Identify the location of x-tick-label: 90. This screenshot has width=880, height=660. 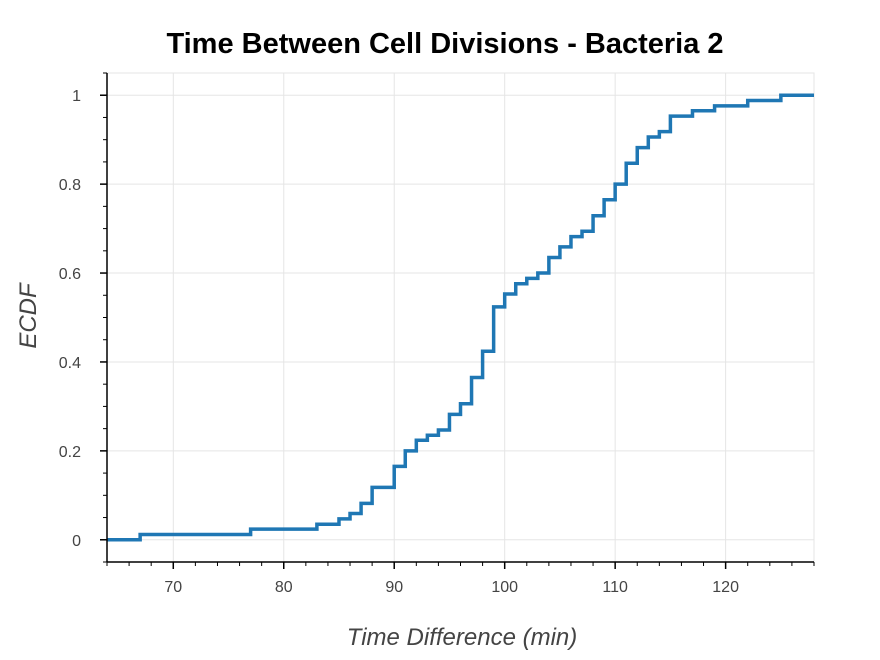
(394, 587).